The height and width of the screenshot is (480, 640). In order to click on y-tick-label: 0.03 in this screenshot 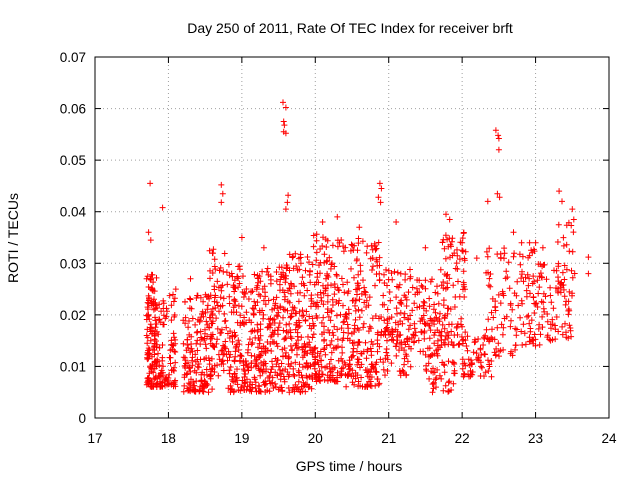, I will do `click(73, 263)`.